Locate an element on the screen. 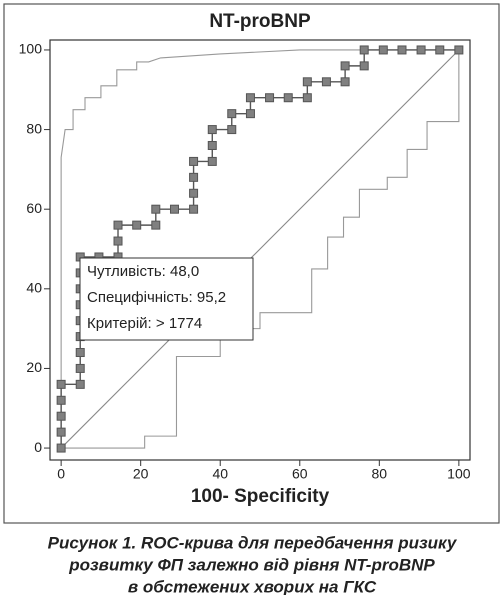 This screenshot has height=595, width=503. x-tick-label: 100 is located at coordinates (459, 474).